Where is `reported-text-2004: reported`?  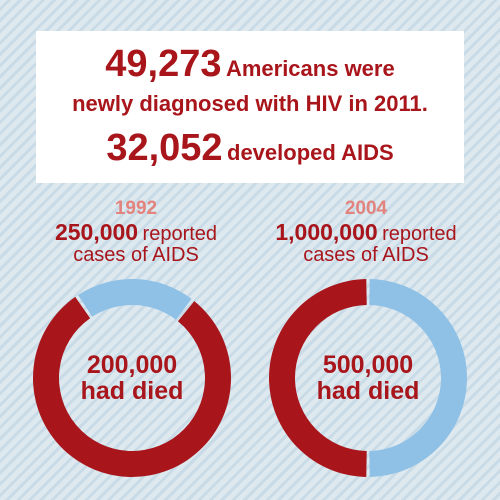 reported-text-2004: reported is located at coordinates (419, 234).